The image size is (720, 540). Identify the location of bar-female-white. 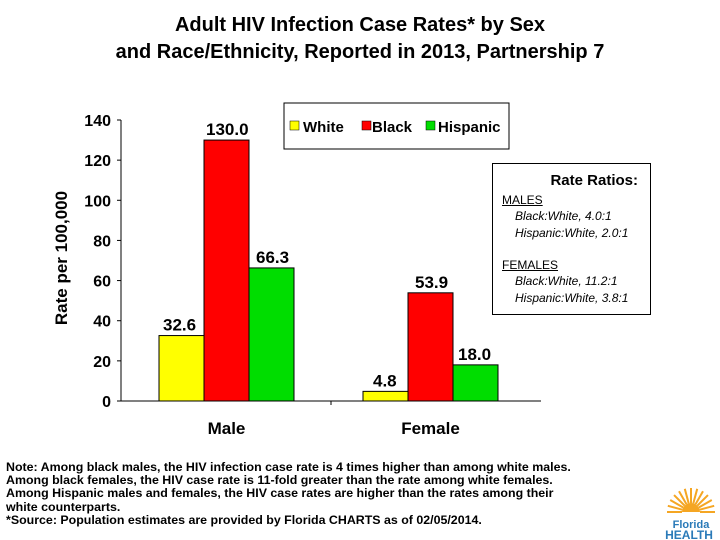
(385, 396).